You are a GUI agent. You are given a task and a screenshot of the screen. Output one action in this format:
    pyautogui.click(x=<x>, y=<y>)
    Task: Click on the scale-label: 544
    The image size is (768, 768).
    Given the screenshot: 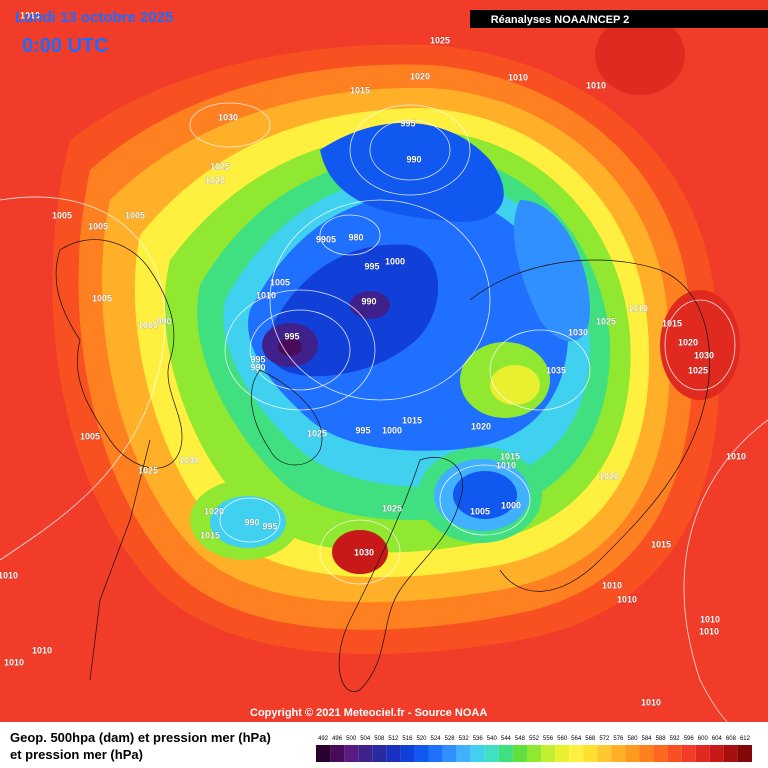 What is the action you would take?
    pyautogui.click(x=506, y=739)
    